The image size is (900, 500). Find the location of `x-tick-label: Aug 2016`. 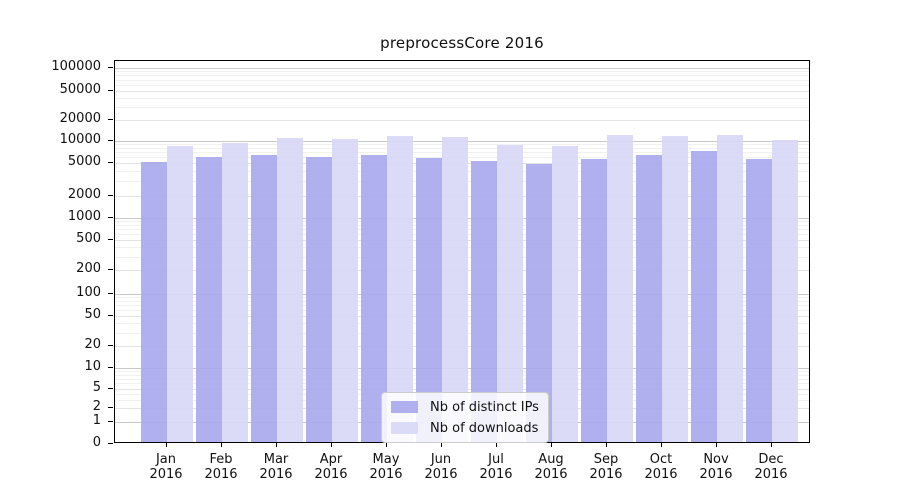

x-tick-label: Aug 2016 is located at coordinates (551, 467).